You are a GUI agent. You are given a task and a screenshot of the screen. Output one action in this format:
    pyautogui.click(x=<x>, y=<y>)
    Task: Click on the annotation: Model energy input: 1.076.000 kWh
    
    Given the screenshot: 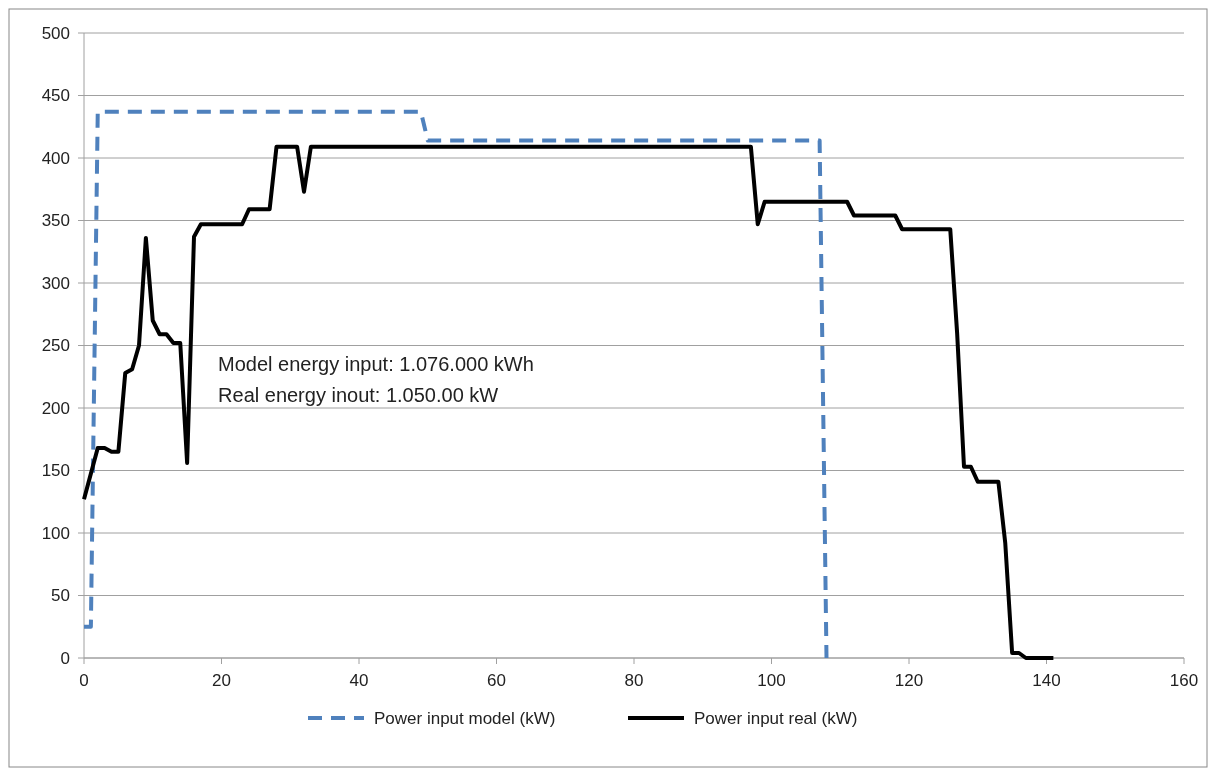 What is the action you would take?
    pyautogui.click(x=376, y=363)
    